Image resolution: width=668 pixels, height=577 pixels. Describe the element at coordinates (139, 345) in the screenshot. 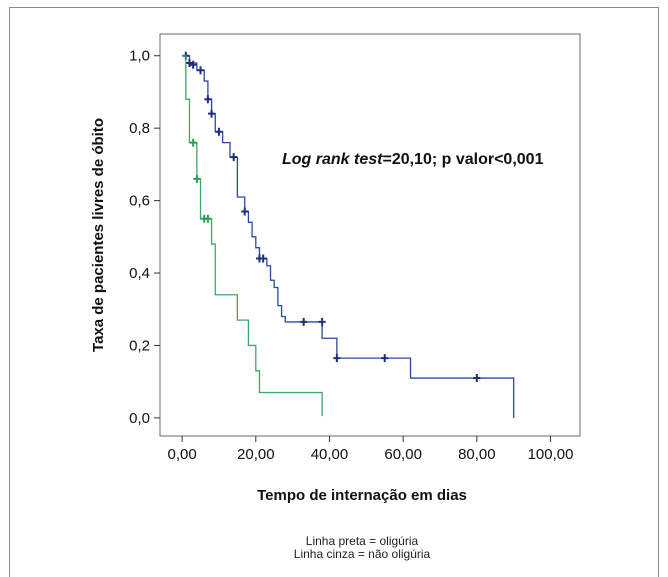

I see `y-tick-label: 0,2` at that location.